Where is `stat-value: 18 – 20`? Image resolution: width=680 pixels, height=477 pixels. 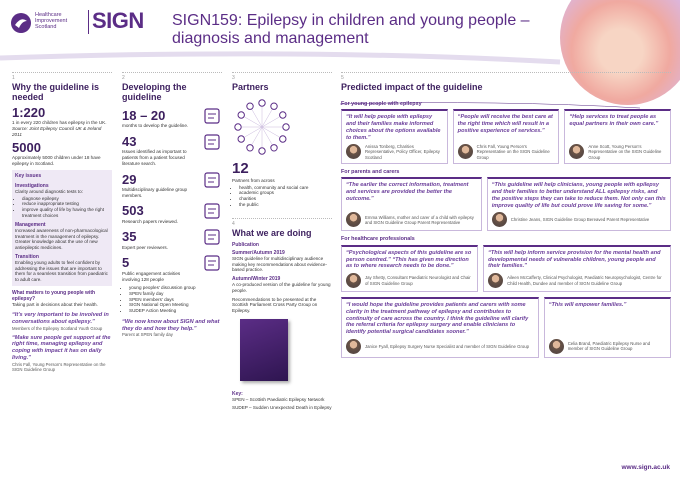
stat-value: 18 – 20 is located at coordinates (144, 116).